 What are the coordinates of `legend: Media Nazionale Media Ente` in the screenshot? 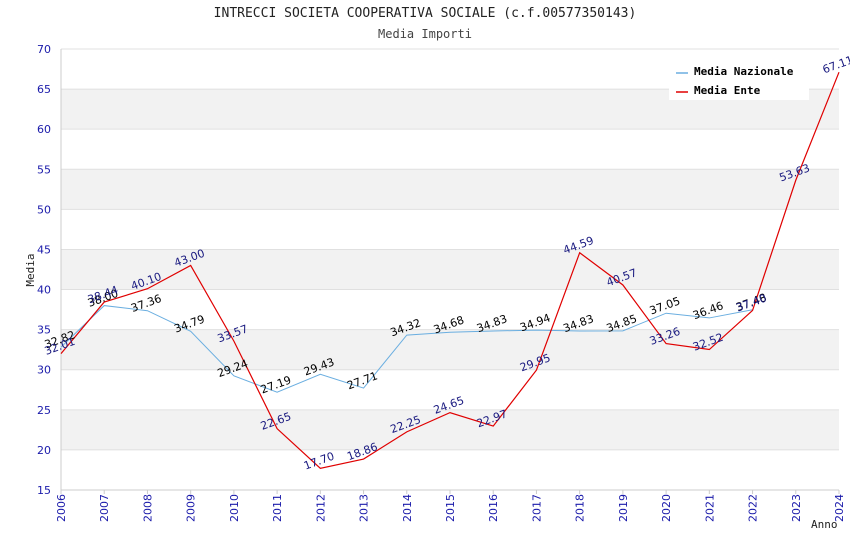 It's located at (739, 80).